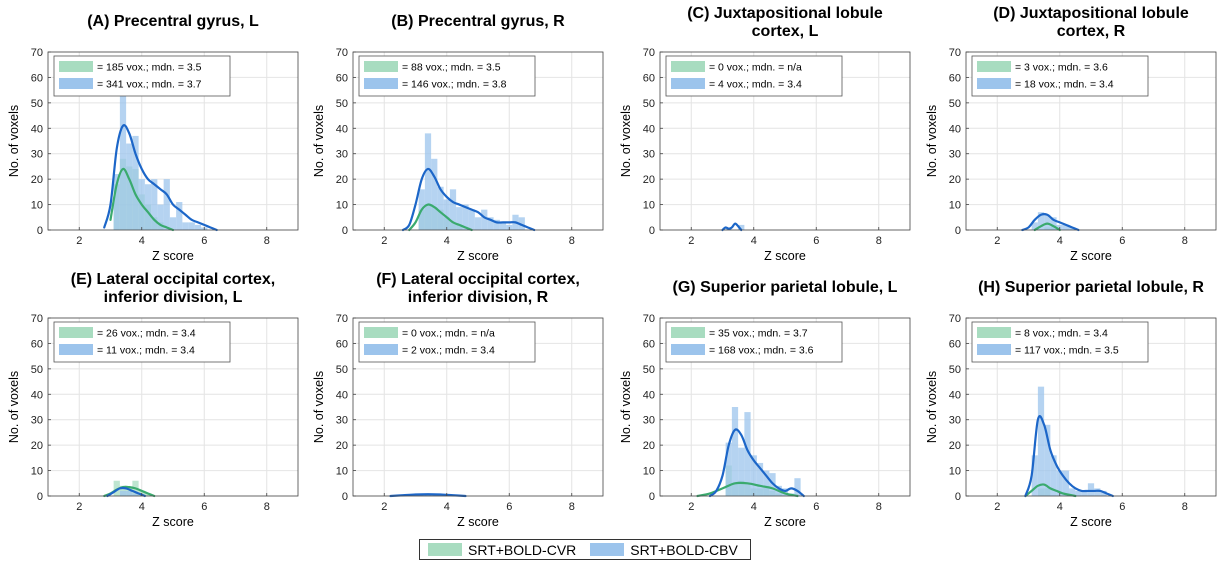  What do you see at coordinates (684, 549) in the screenshot?
I see `legend-label-cbv: SRT+BOLD-CBV` at bounding box center [684, 549].